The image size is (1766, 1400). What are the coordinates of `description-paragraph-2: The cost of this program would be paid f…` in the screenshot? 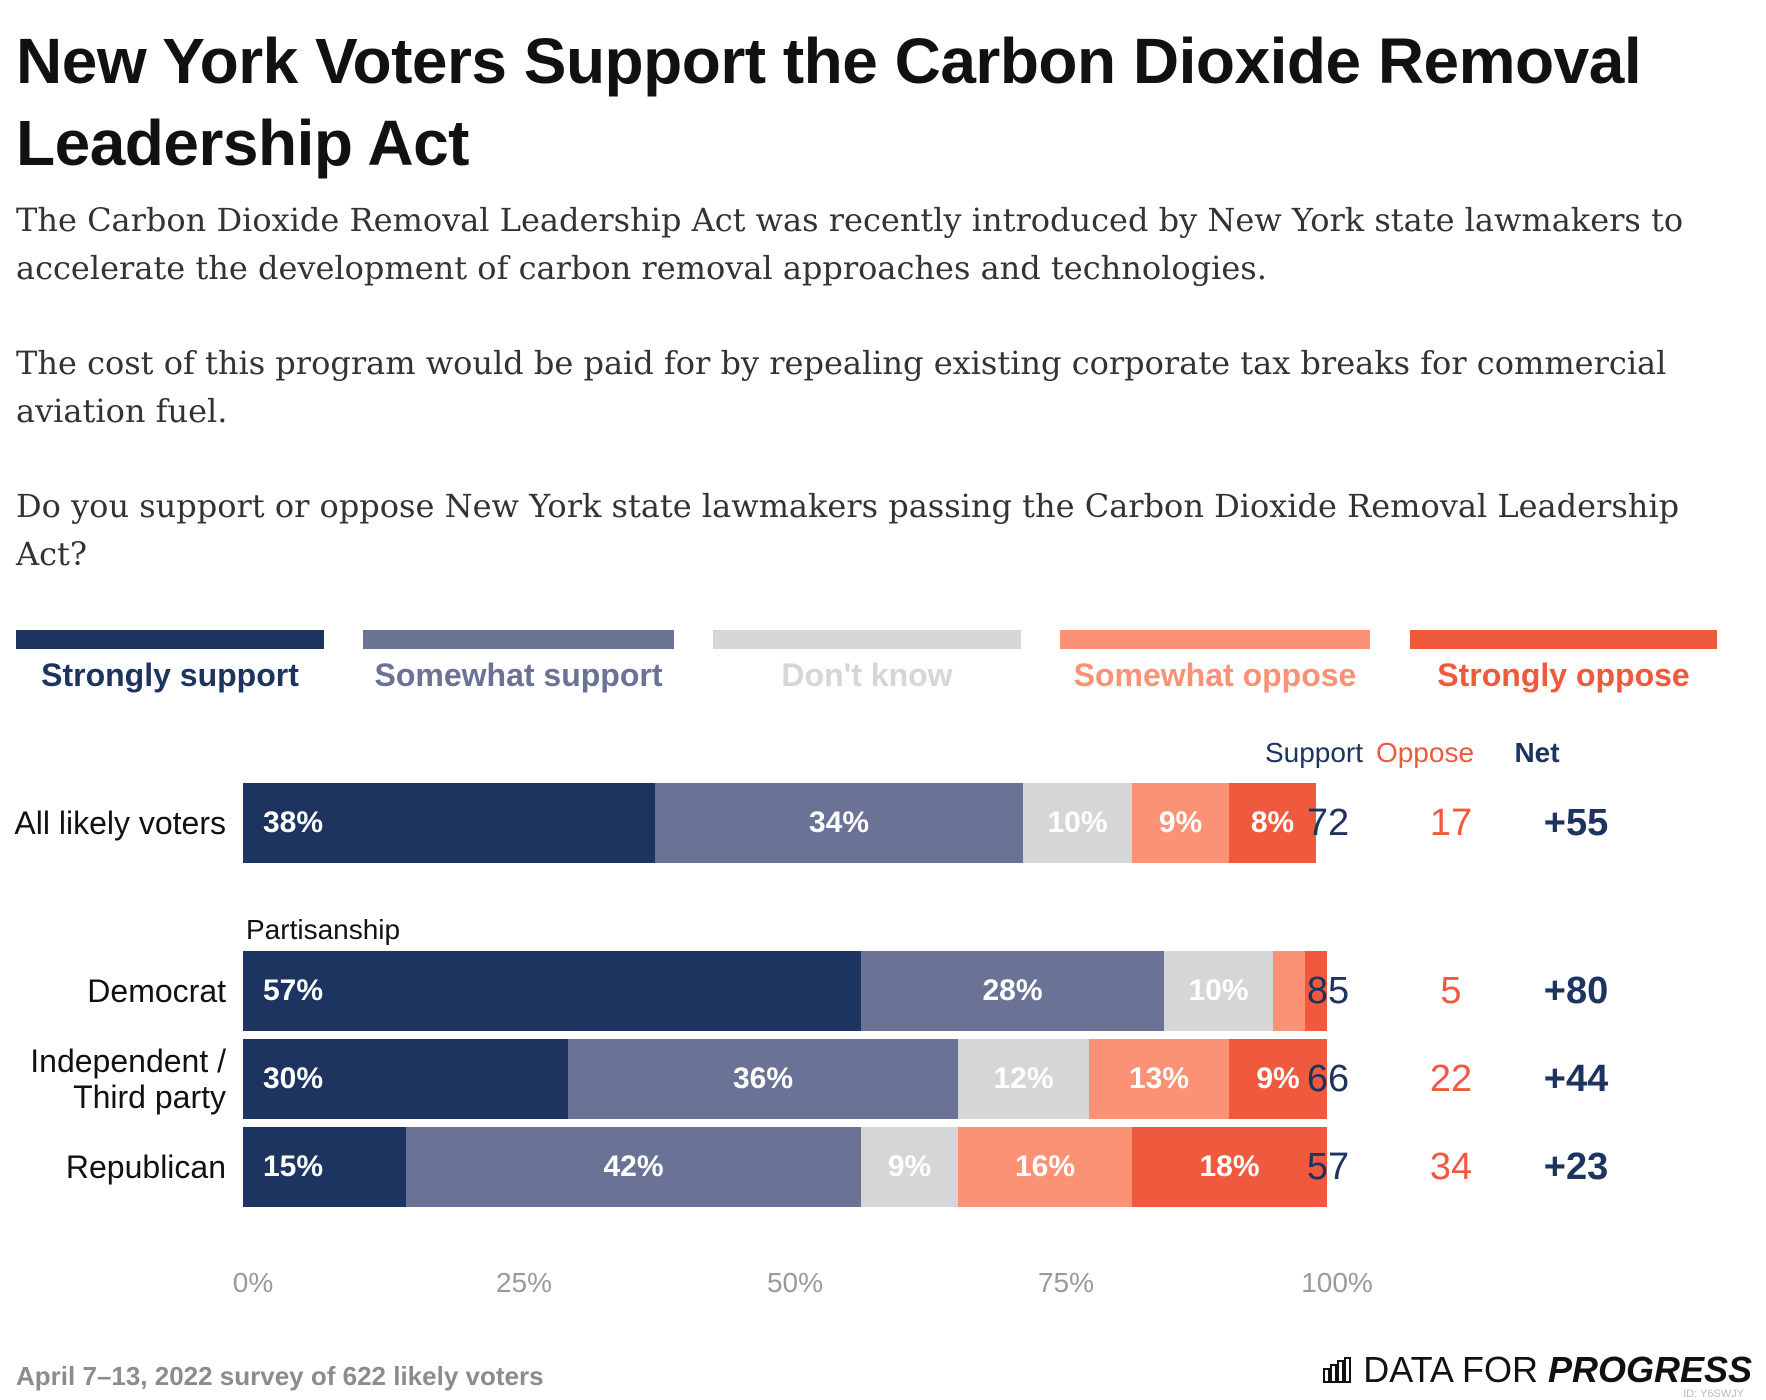 It's located at (841, 387).